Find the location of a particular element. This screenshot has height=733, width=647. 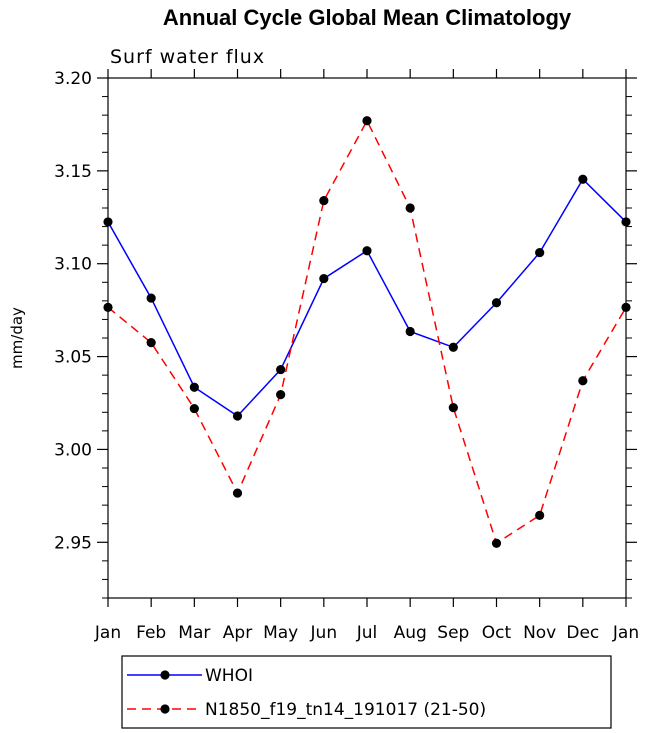

y-tick-label: 3.20 is located at coordinates (73, 79).